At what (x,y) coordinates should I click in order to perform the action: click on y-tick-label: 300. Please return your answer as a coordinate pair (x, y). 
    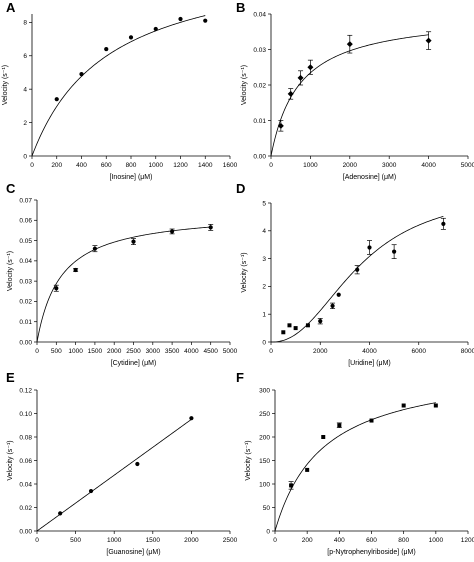
    Looking at the image, I should click on (264, 390).